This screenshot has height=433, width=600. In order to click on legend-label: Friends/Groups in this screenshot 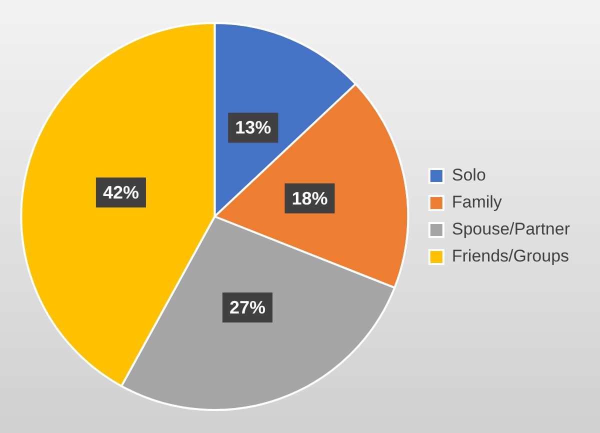, I will do `click(511, 256)`.